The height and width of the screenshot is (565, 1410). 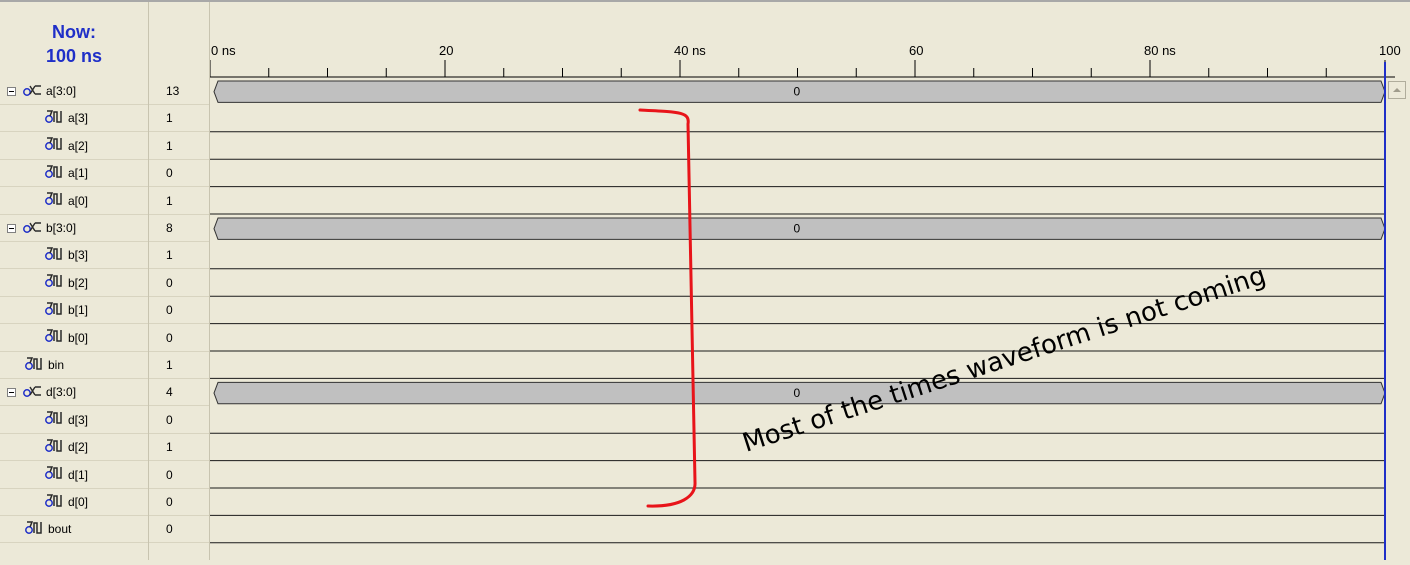 I want to click on signal-name: b[0], so click(x=78, y=337).